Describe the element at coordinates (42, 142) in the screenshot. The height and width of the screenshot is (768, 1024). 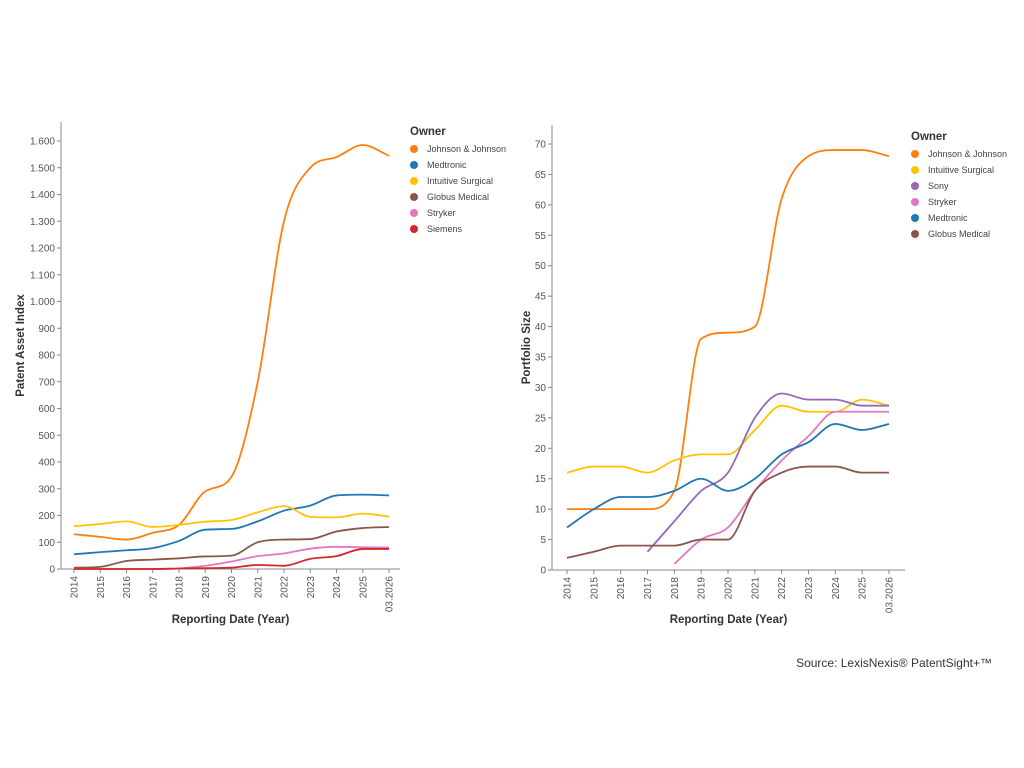
I see `y-tick-label: 1.600` at that location.